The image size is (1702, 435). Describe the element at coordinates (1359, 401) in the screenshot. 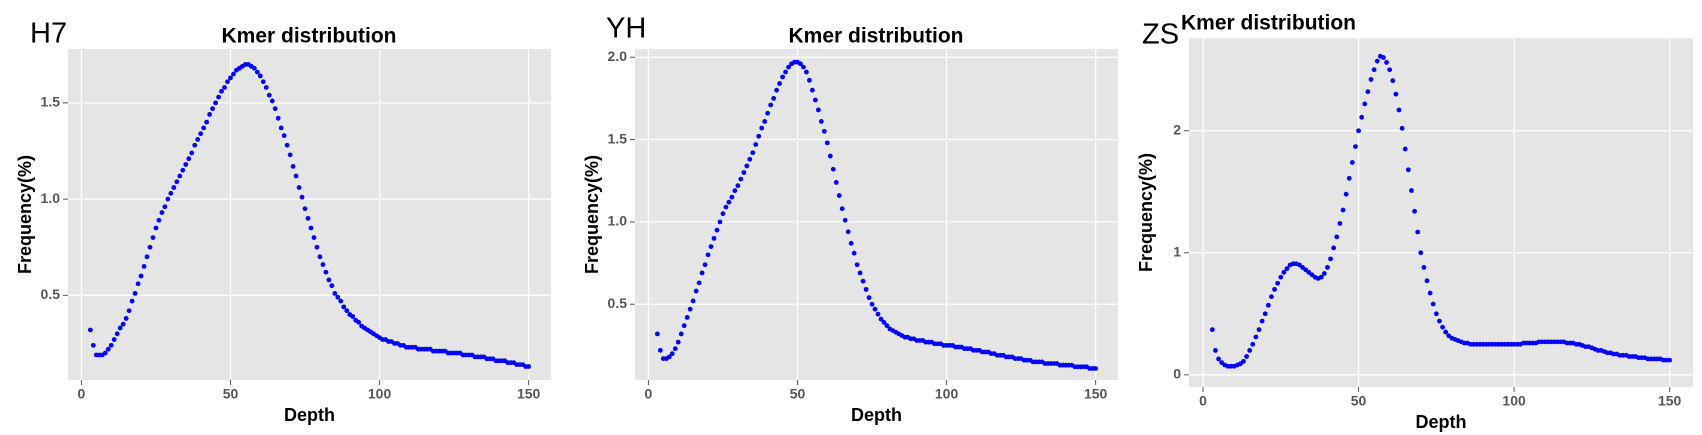

I see `x-tick-label: 50` at that location.